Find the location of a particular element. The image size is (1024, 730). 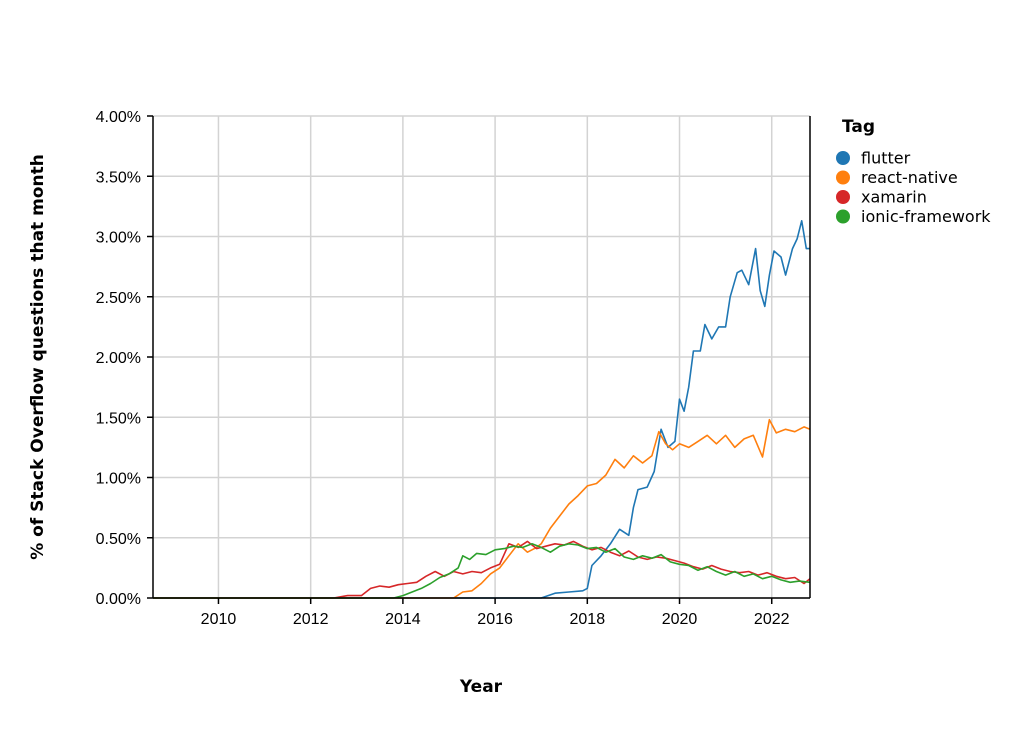

legend-swatch-ionic-framework is located at coordinates (843, 216).